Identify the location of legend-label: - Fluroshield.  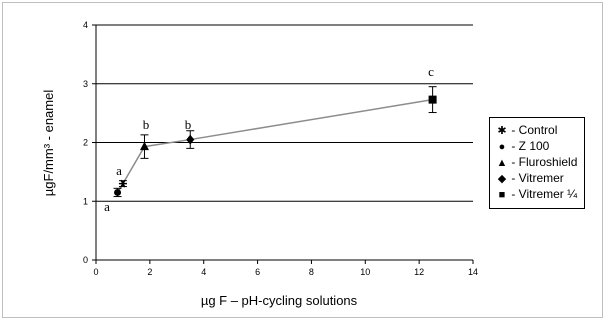
(544, 162).